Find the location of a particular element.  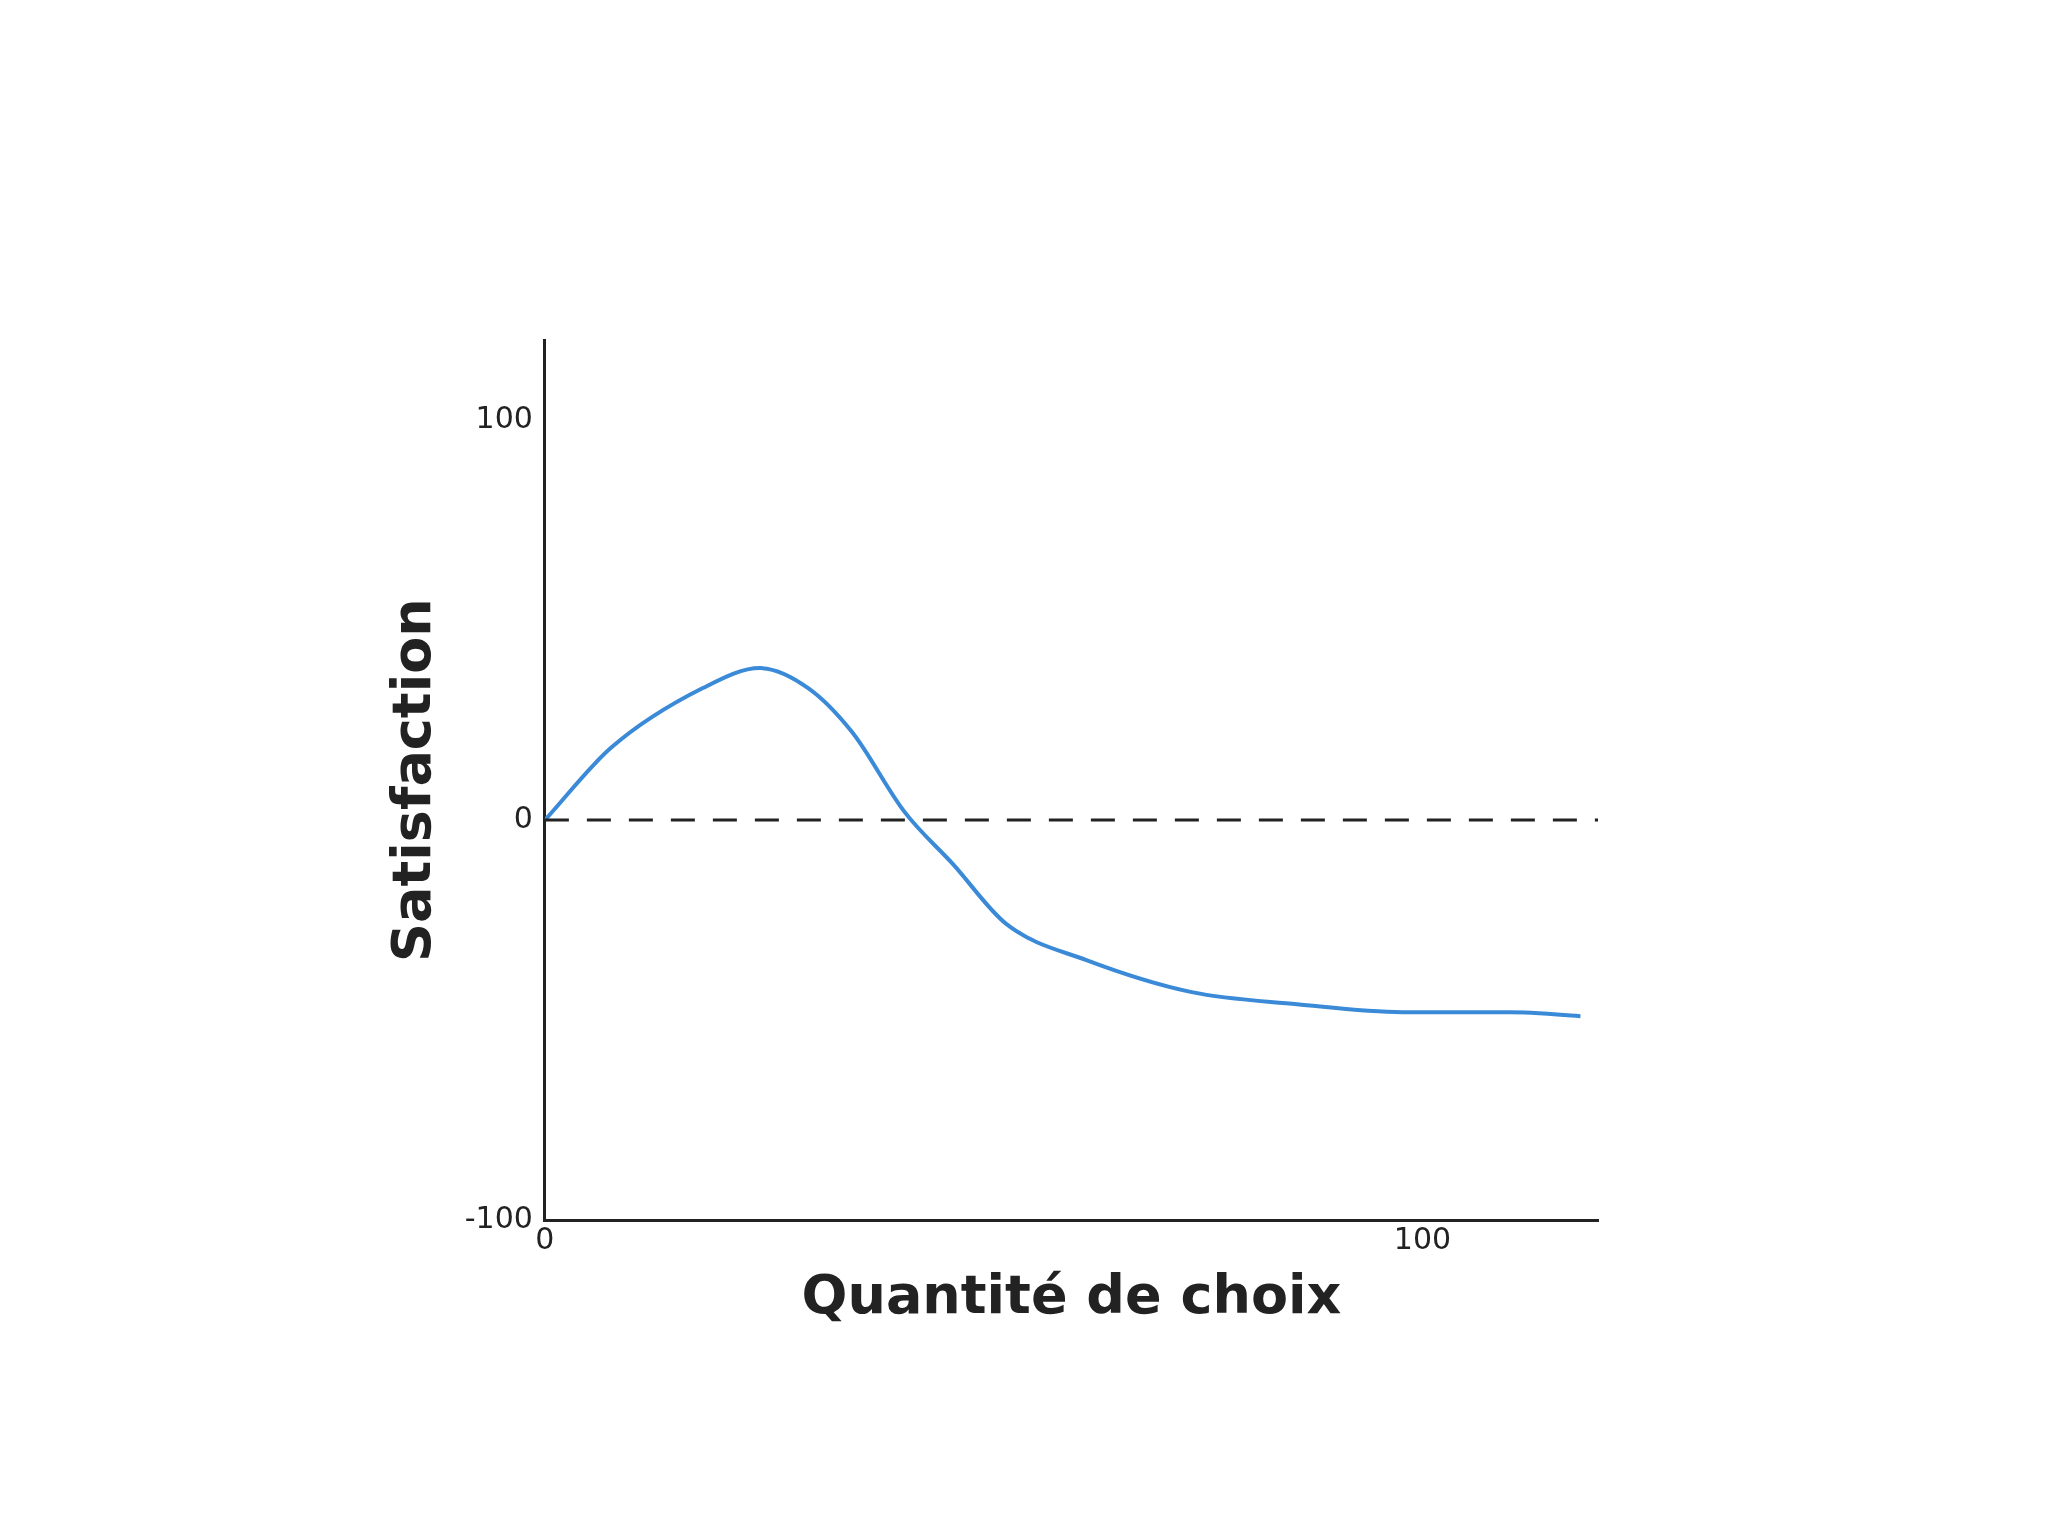

y-axis-title: Satisfaction is located at coordinates (412, 780).